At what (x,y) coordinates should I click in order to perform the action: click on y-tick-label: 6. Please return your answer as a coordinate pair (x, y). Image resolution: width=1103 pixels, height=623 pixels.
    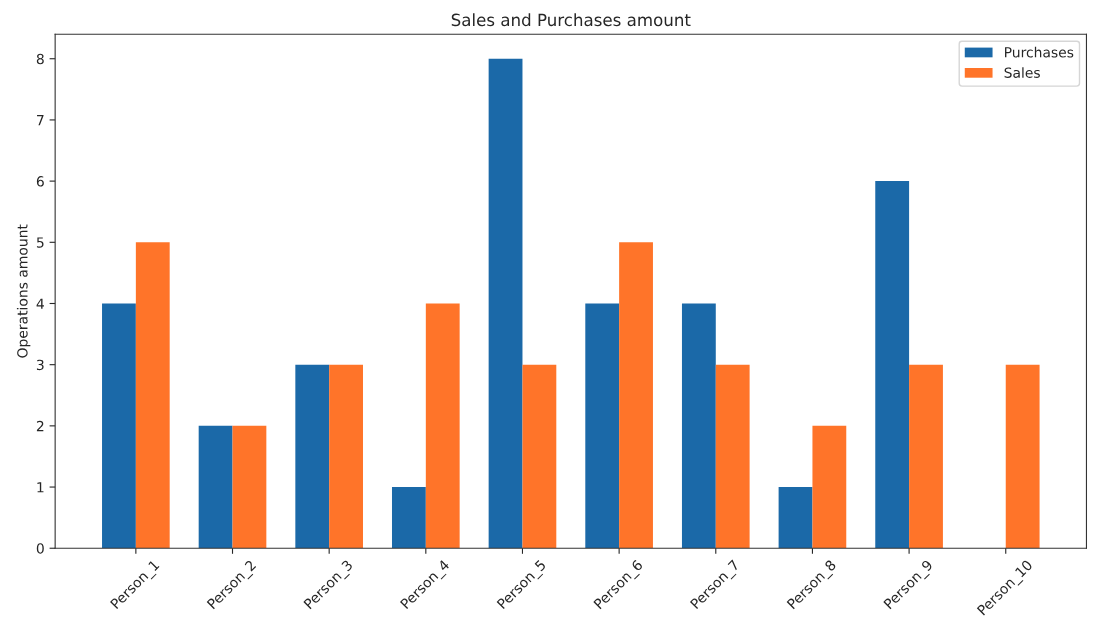
    Looking at the image, I should click on (40, 181).